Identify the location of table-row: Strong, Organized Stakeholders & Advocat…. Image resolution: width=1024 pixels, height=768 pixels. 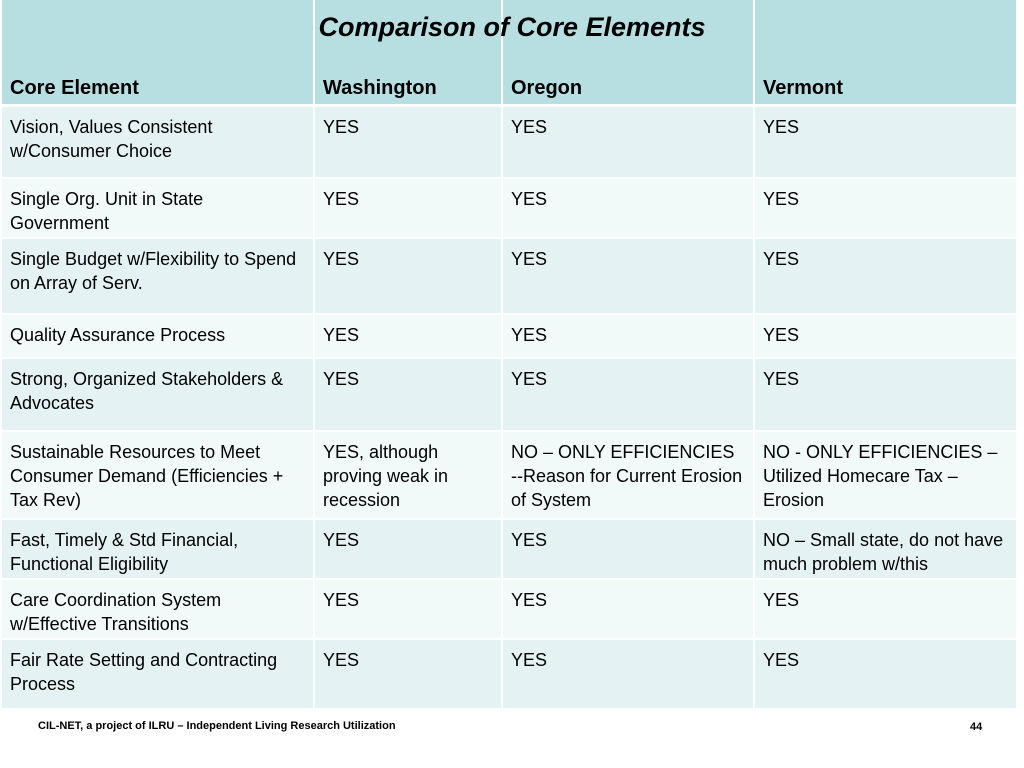
(509, 394).